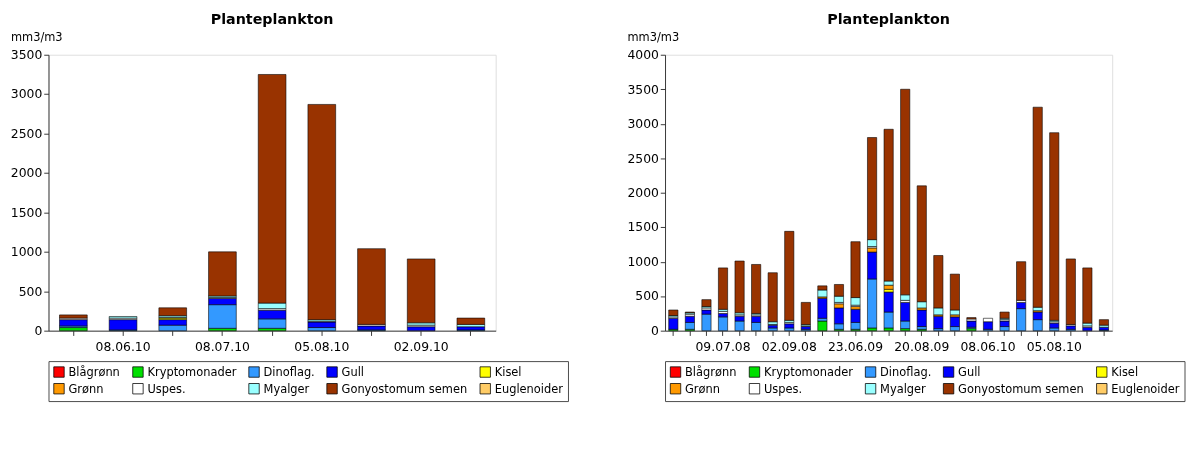  What do you see at coordinates (922, 347) in the screenshot?
I see `x-tick-label: 20.08.09` at bounding box center [922, 347].